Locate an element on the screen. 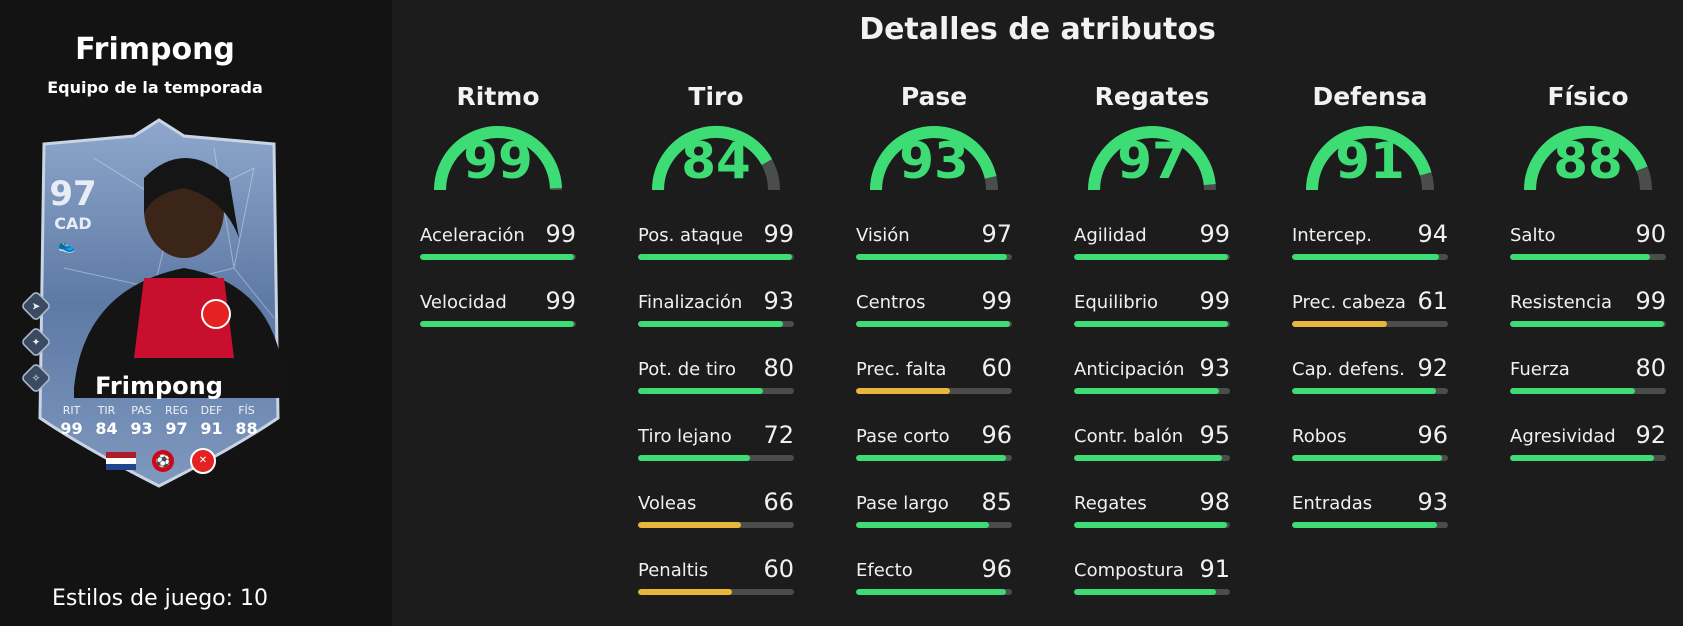 The image size is (1683, 626). attribute-row: Contr. balón 95 is located at coordinates (1152, 440).